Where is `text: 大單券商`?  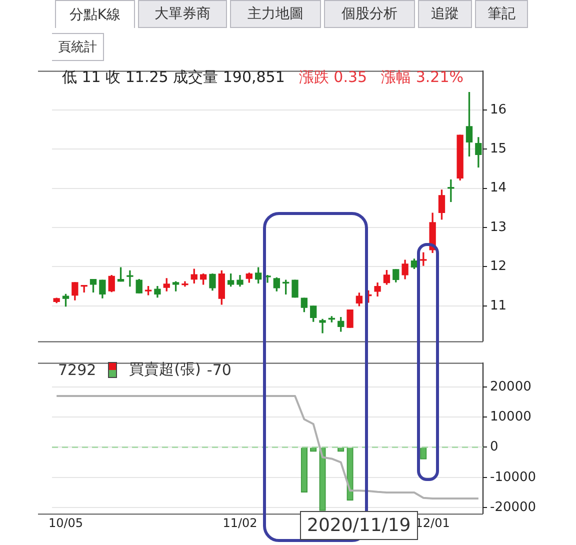
text: 大單券商 is located at coordinates (182, 14).